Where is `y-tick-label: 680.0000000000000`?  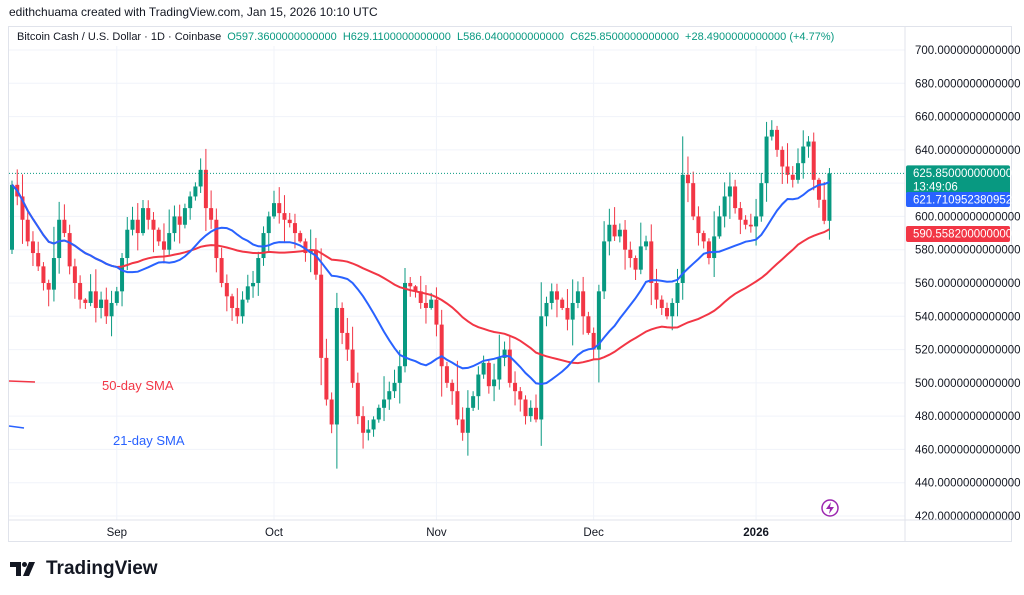 y-tick-label: 680.0000000000000 is located at coordinates (968, 84).